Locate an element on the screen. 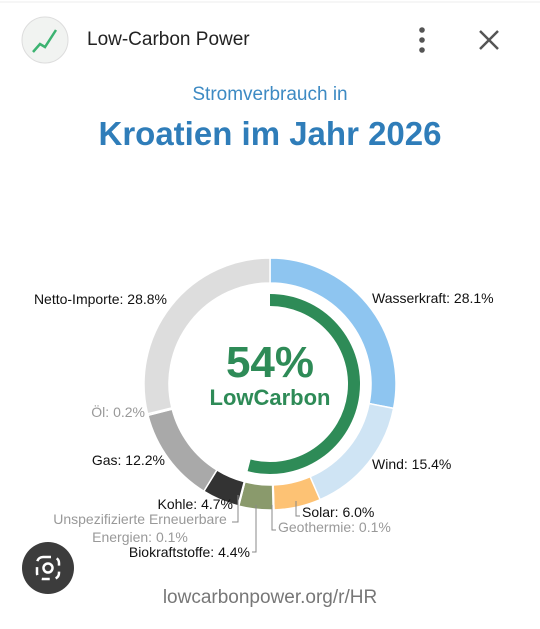 This screenshot has height=629, width=540. center-value: 54% is located at coordinates (270, 362).